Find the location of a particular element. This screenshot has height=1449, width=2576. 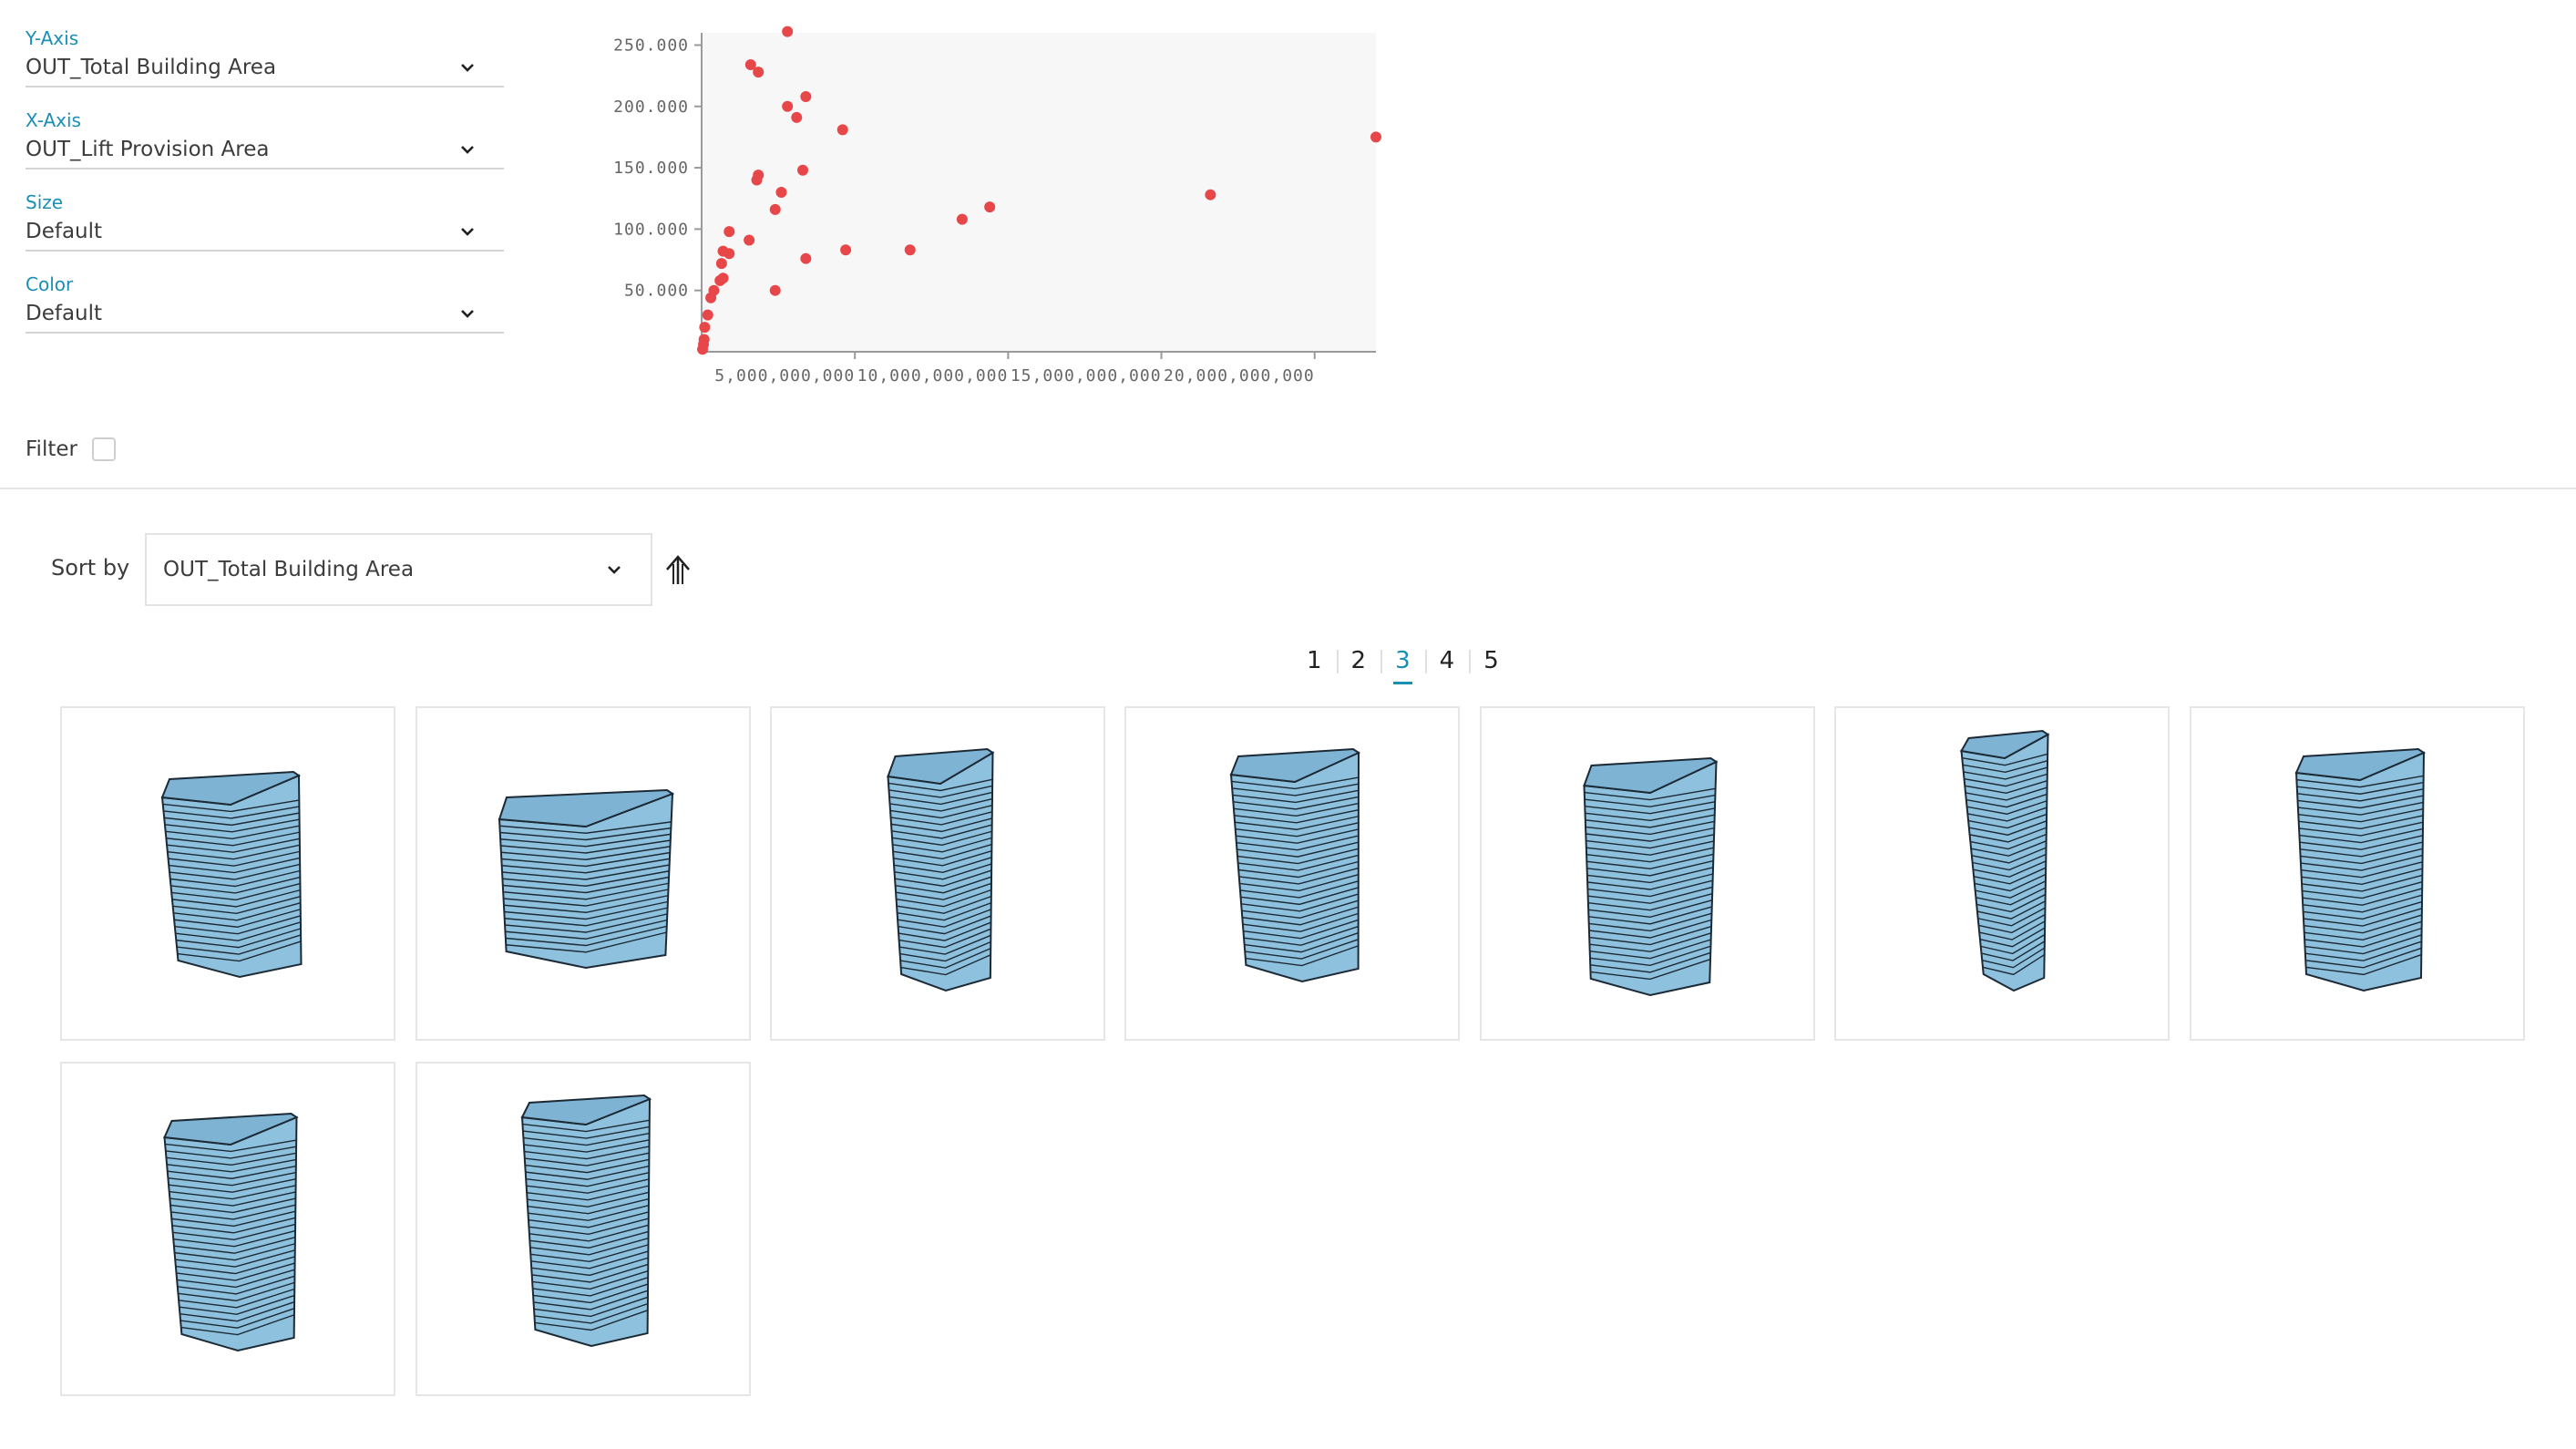

filter-label: Filter is located at coordinates (52, 449).